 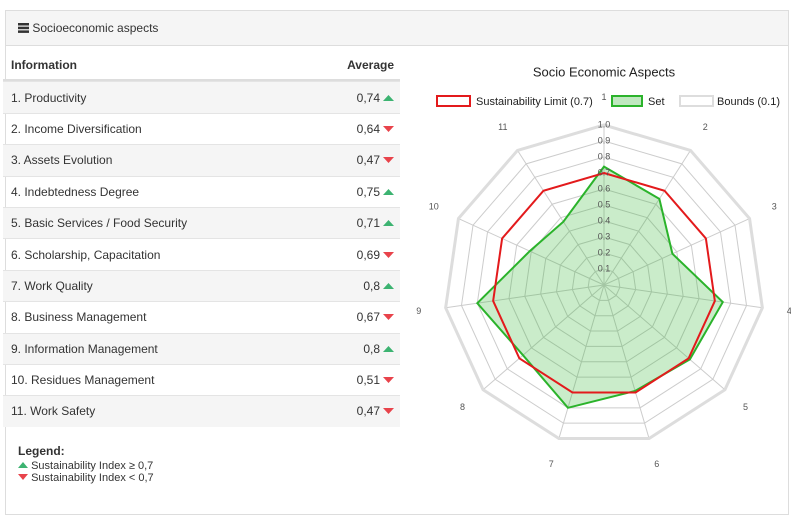 I want to click on table-row: 6. Scholarship, Capacitation 0,69, so click(x=201, y=253).